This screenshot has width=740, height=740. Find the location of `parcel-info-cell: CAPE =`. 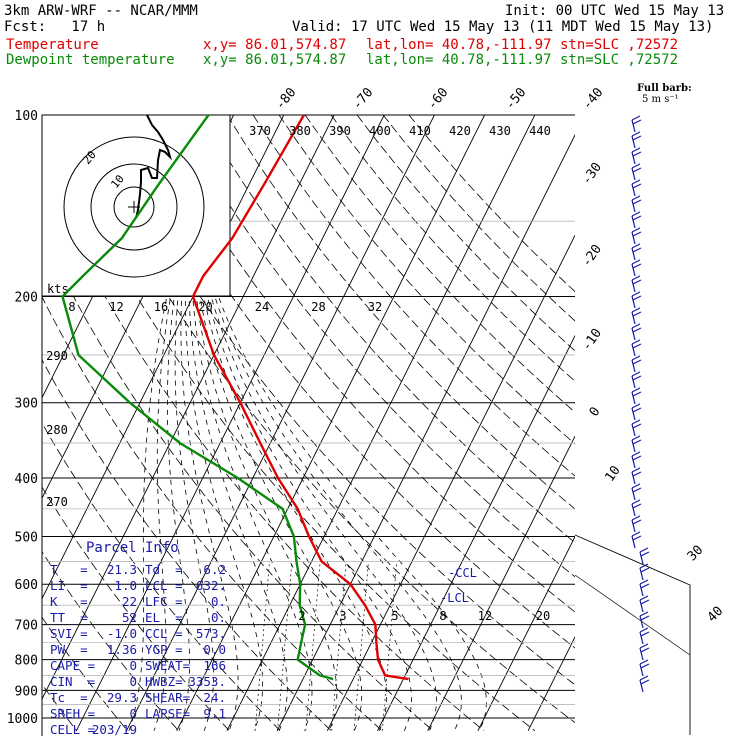

parcel-info-cell: CAPE = is located at coordinates (73, 665).